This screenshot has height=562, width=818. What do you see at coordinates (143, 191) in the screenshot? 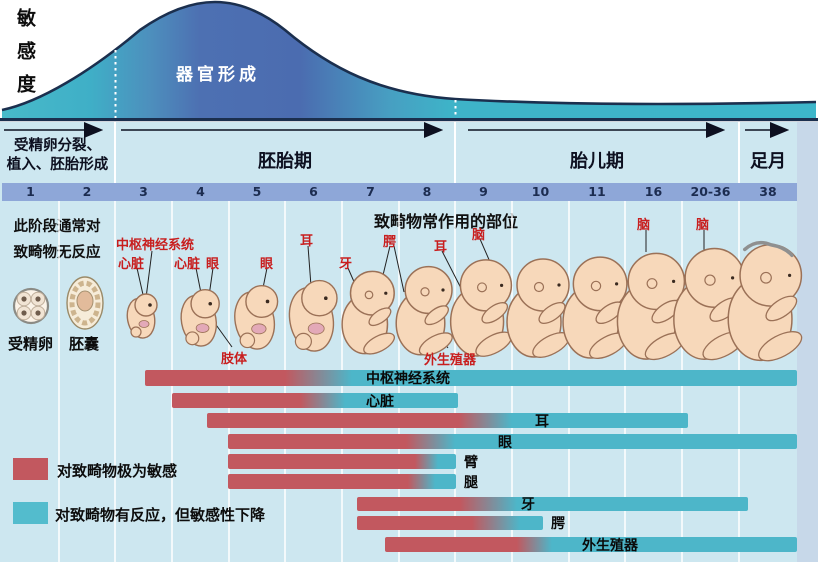
I see `week-tick-3: 3` at bounding box center [143, 191].